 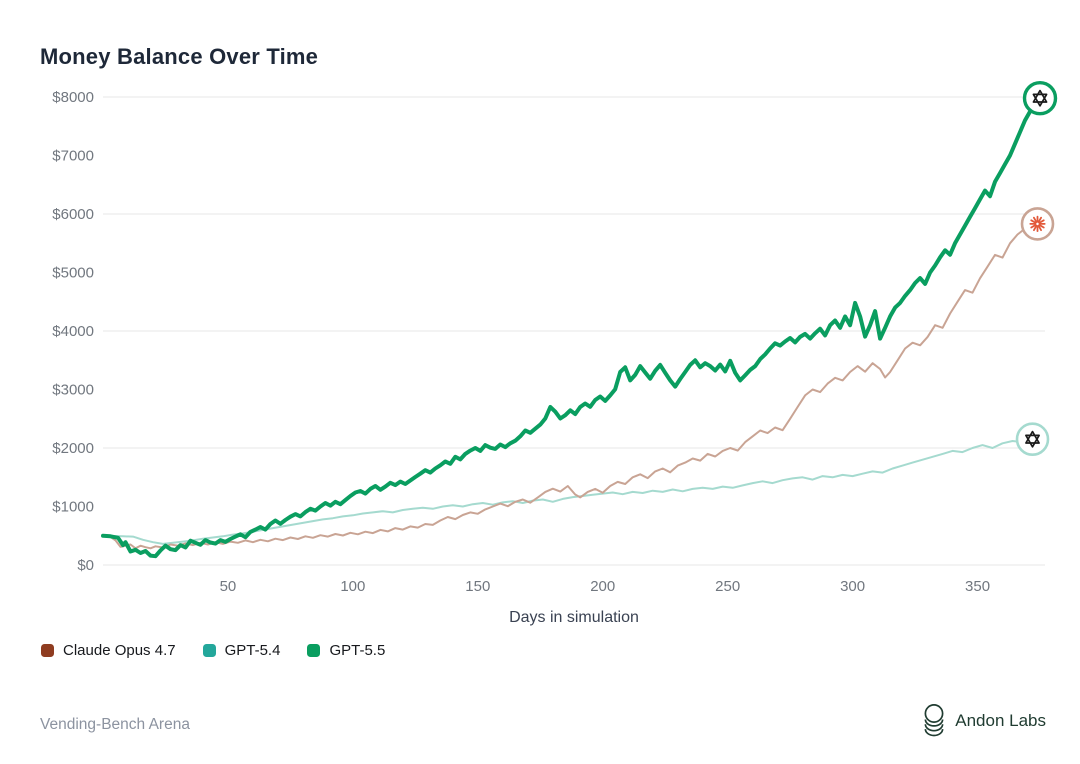 I want to click on x-tick-label: 150, so click(x=477, y=586).